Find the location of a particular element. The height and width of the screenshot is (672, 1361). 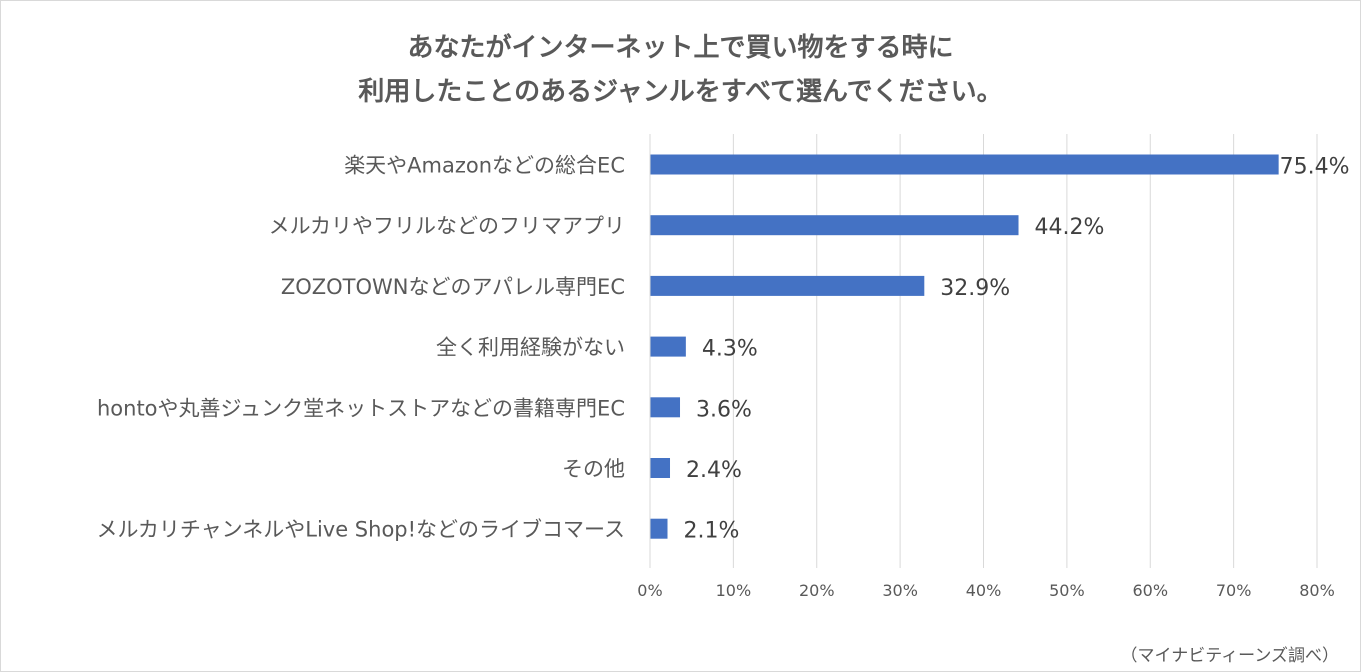

data-label: 2.4% is located at coordinates (714, 470).